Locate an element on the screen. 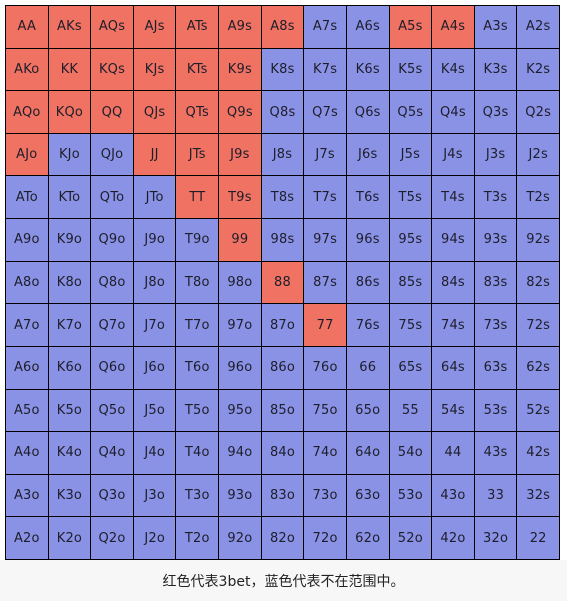 This screenshot has height=601, width=567. hand-cell-ajs: AJs is located at coordinates (154, 27).